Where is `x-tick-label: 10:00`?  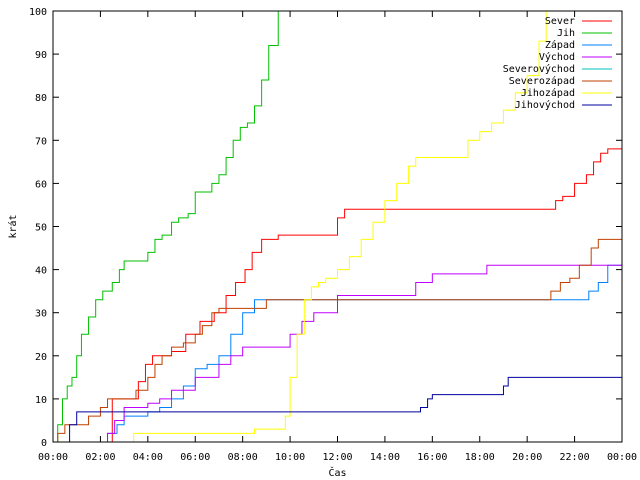
x-tick-label: 10:00 is located at coordinates (290, 457).